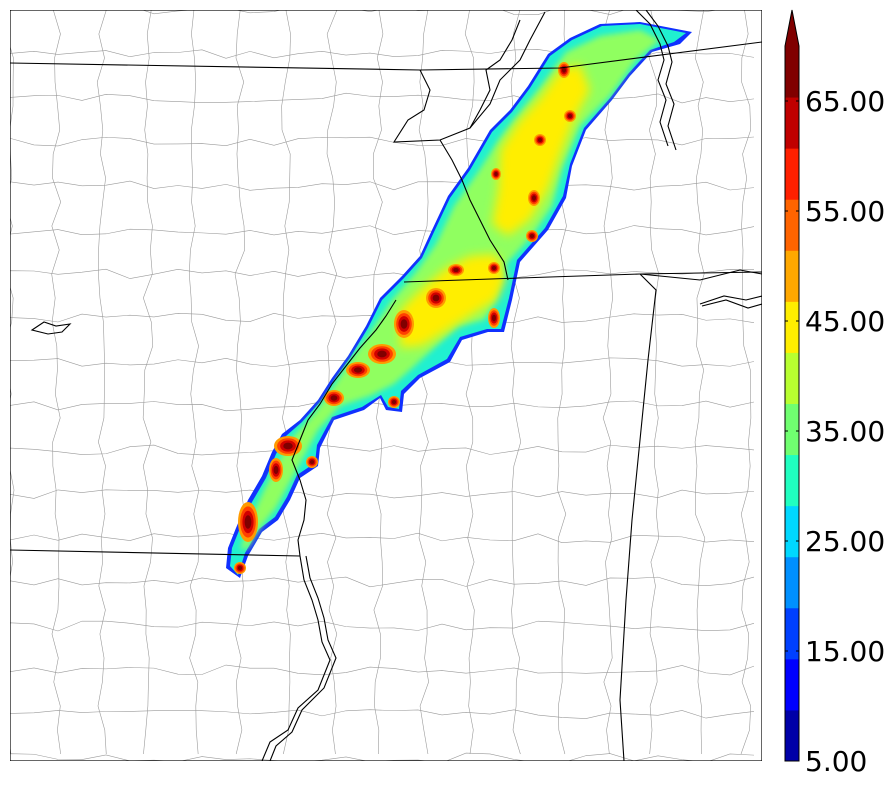  Describe the element at coordinates (792, 28) in the screenshot. I see `colorbar-extend-arrow` at that location.